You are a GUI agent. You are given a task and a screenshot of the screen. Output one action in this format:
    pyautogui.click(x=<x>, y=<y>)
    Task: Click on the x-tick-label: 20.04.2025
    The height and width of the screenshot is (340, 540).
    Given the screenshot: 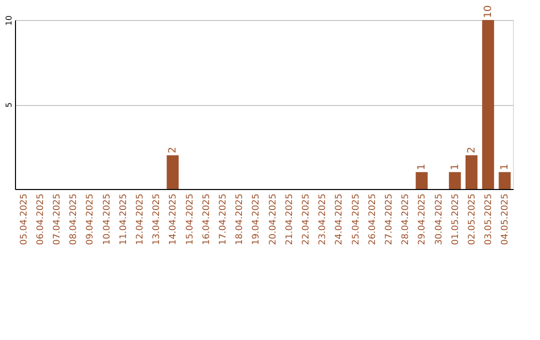 What is the action you would take?
    pyautogui.click(x=273, y=220)
    